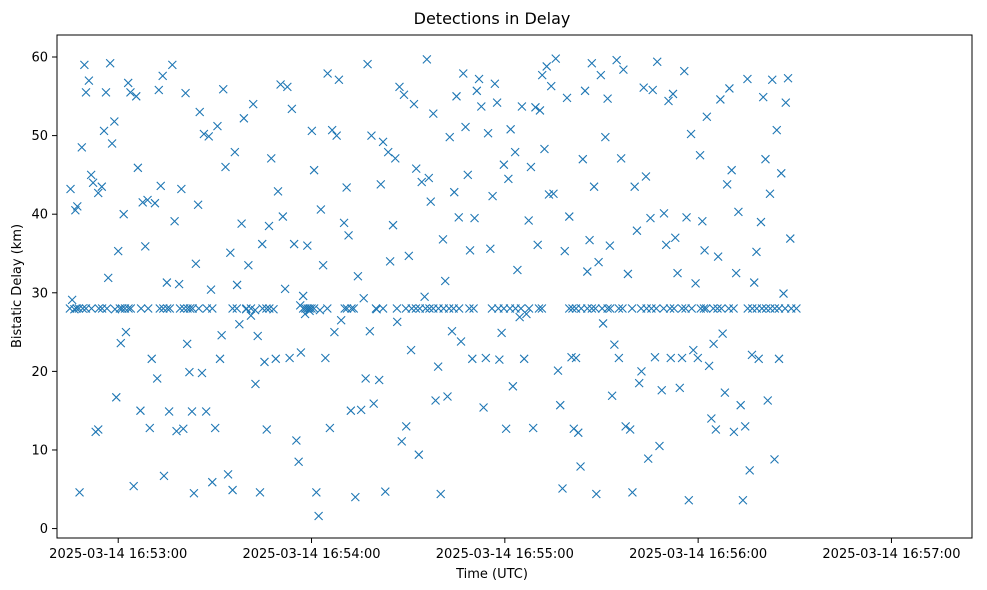 The width and height of the screenshot is (987, 590). What do you see at coordinates (39, 136) in the screenshot?
I see `y-tick-label: 50` at bounding box center [39, 136].